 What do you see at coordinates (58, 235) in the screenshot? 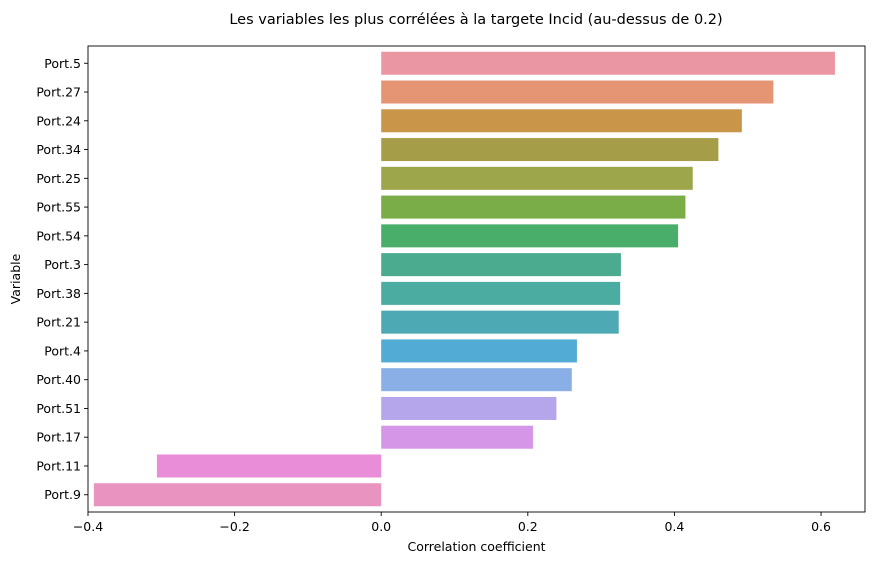
I see `y-tick-label: Port.54` at bounding box center [58, 235].